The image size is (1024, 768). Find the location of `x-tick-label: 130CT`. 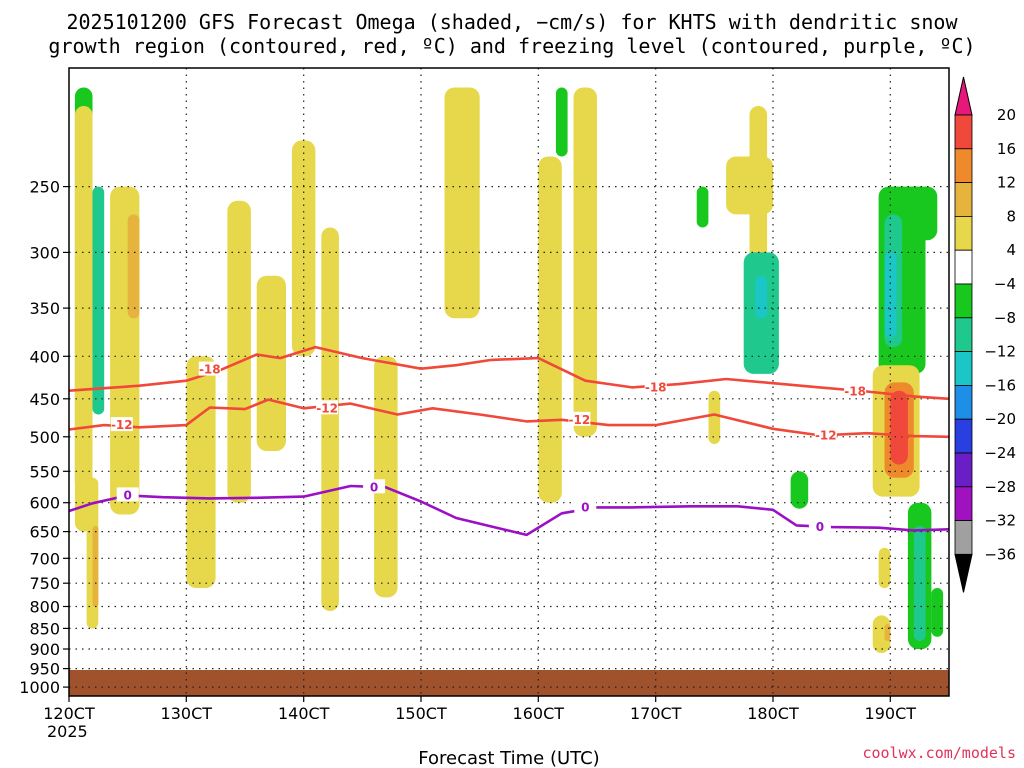

x-tick-label: 130CT is located at coordinates (187, 713).